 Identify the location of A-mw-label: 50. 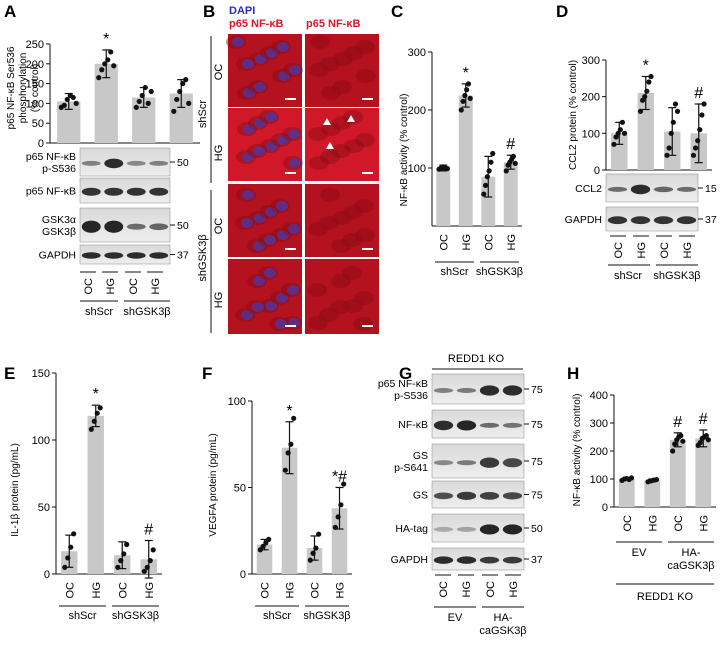
(183, 226).